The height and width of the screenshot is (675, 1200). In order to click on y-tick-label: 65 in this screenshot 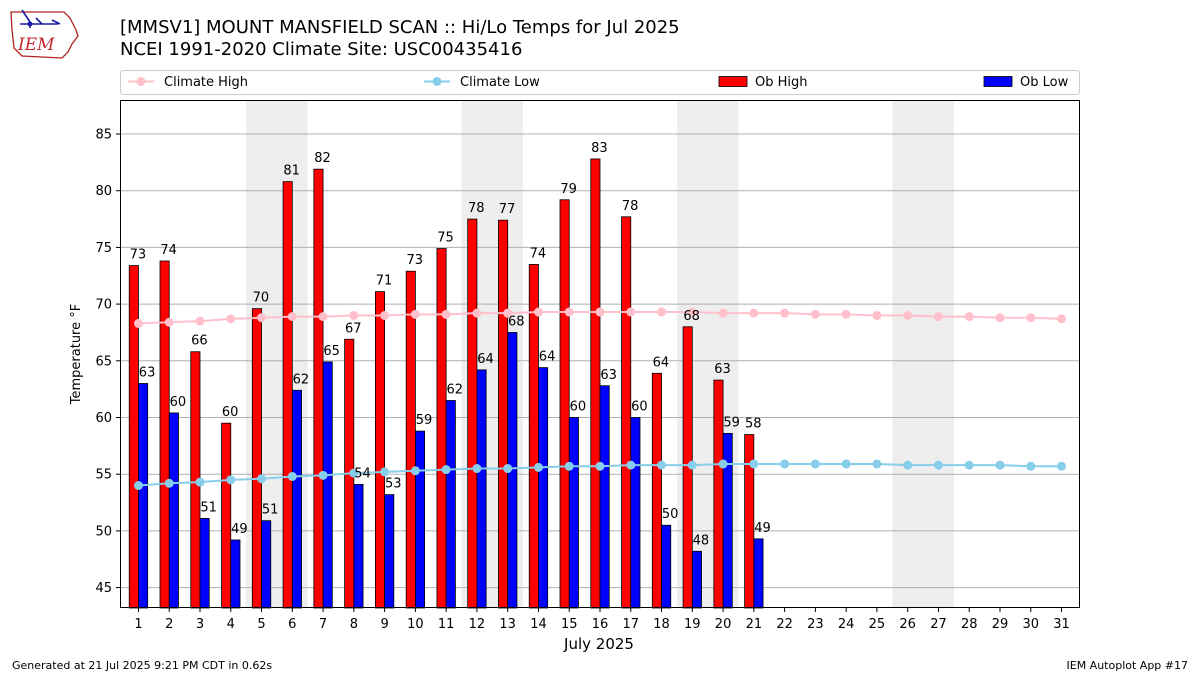, I will do `click(103, 361)`.